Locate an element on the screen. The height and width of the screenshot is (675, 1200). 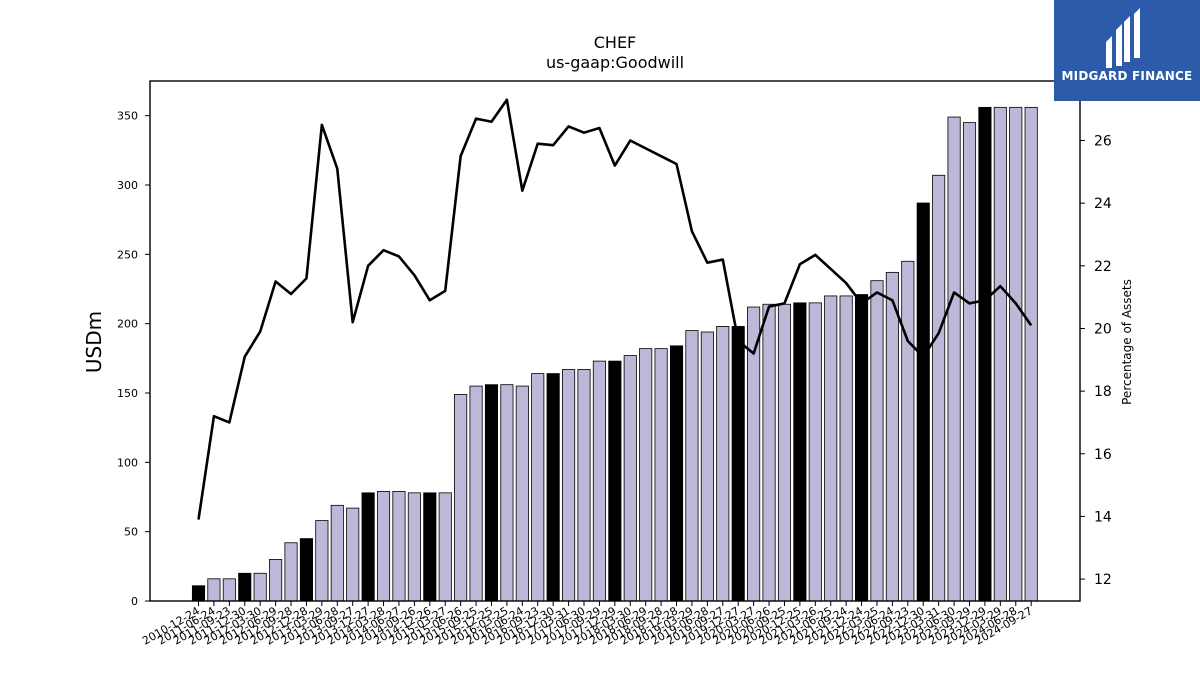
y-tick-label: 0 is located at coordinates (134, 601).